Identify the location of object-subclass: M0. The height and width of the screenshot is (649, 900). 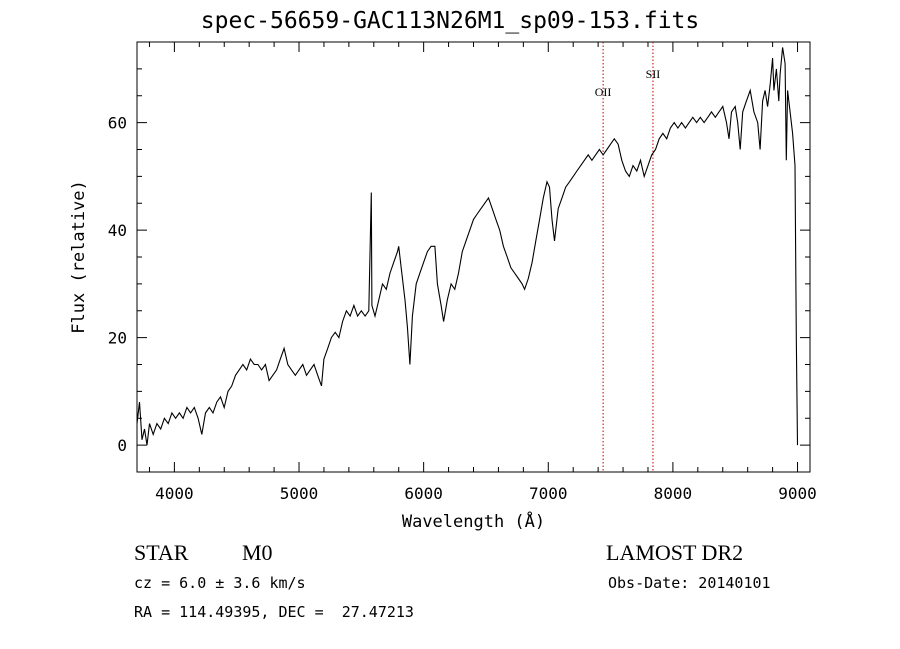
(257, 552).